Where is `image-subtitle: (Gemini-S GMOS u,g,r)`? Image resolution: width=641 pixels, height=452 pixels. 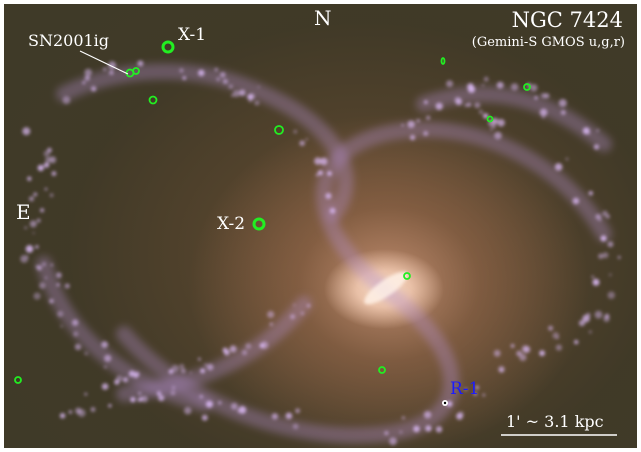
image-subtitle: (Gemini-S GMOS u,g,r) is located at coordinates (548, 42).